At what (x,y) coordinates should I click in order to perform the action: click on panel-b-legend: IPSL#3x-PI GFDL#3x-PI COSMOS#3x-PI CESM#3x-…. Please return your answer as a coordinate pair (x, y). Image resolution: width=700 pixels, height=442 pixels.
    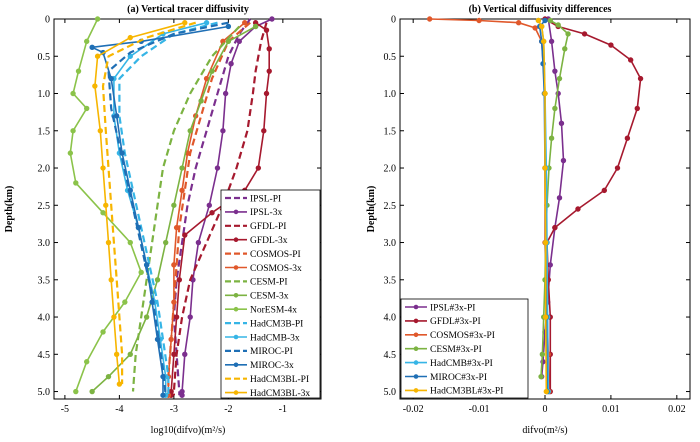
    Looking at the image, I should click on (464, 348).